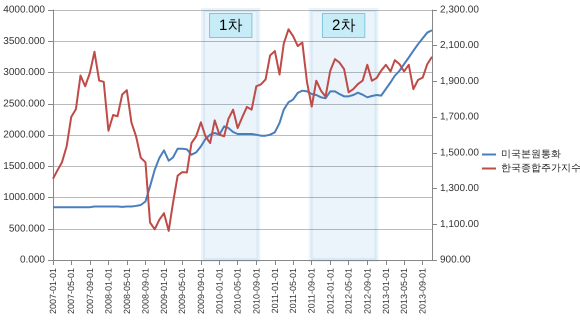  What do you see at coordinates (127, 291) in the screenshot?
I see `x-tick-label: 2008-05-01` at bounding box center [127, 291].